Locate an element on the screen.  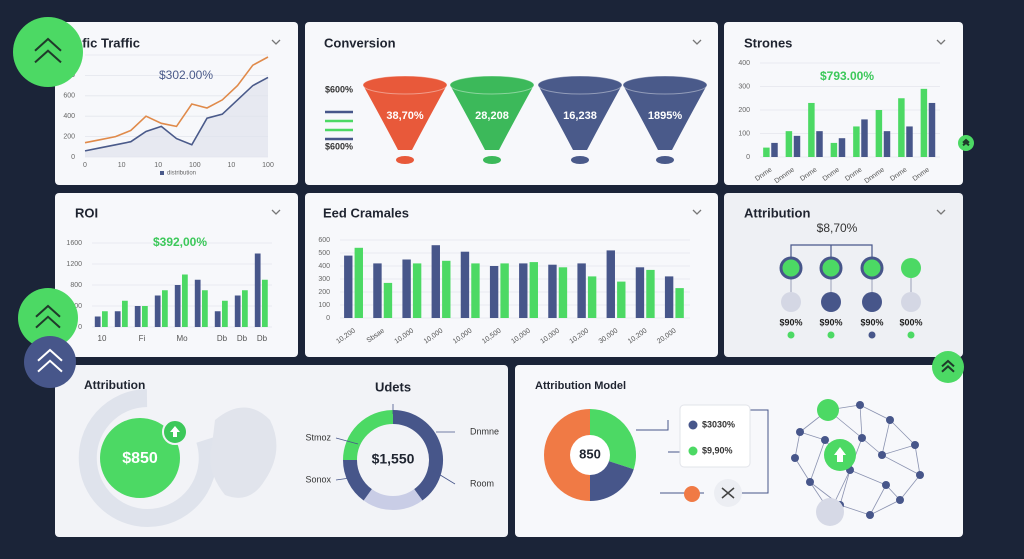
panel-title: Conversion is located at coordinates (360, 42).